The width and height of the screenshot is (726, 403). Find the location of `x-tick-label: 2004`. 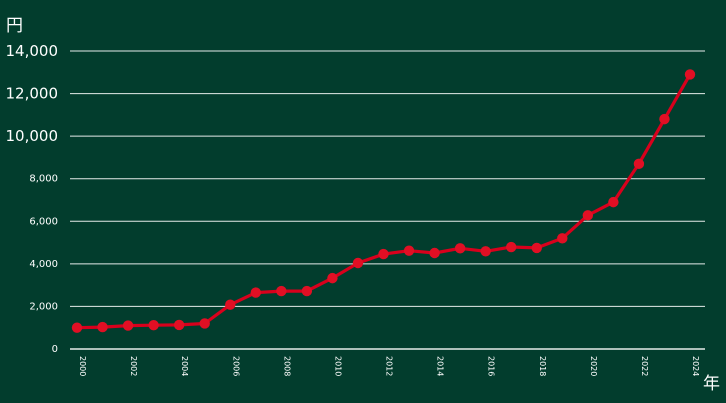

x-tick-label: 2004 is located at coordinates (184, 366).